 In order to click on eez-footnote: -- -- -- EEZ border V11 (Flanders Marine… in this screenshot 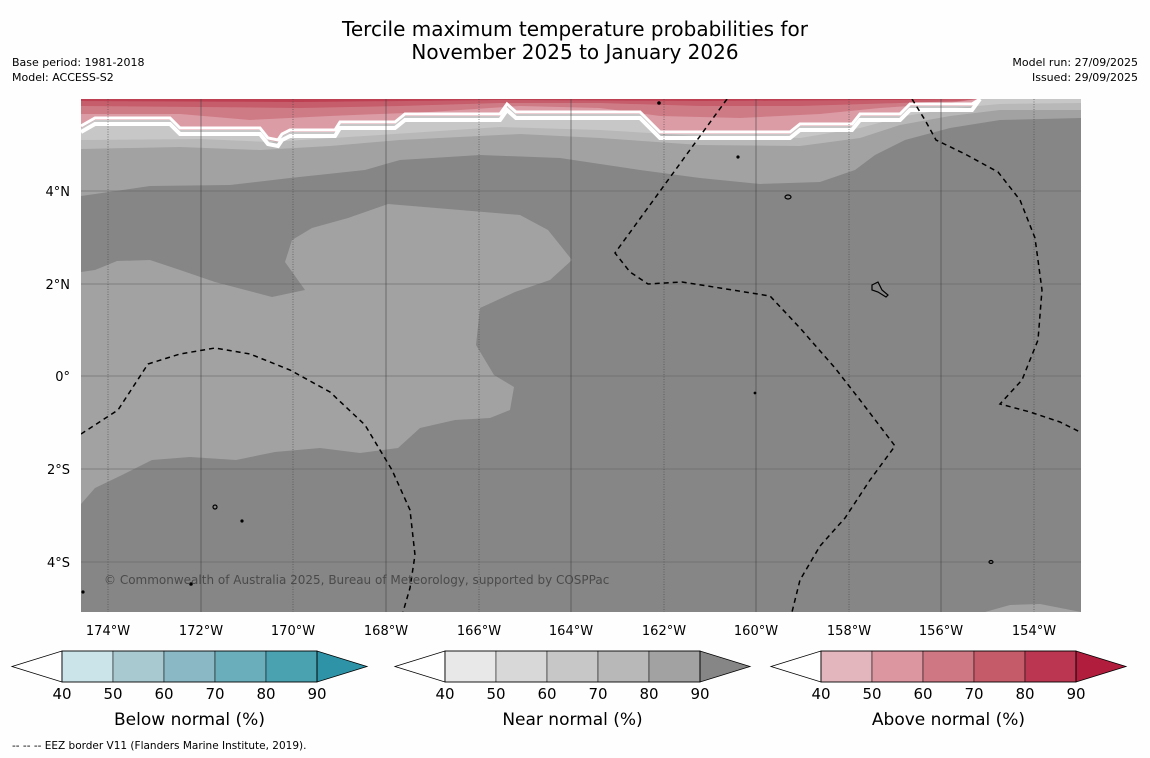, I will do `click(159, 746)`.